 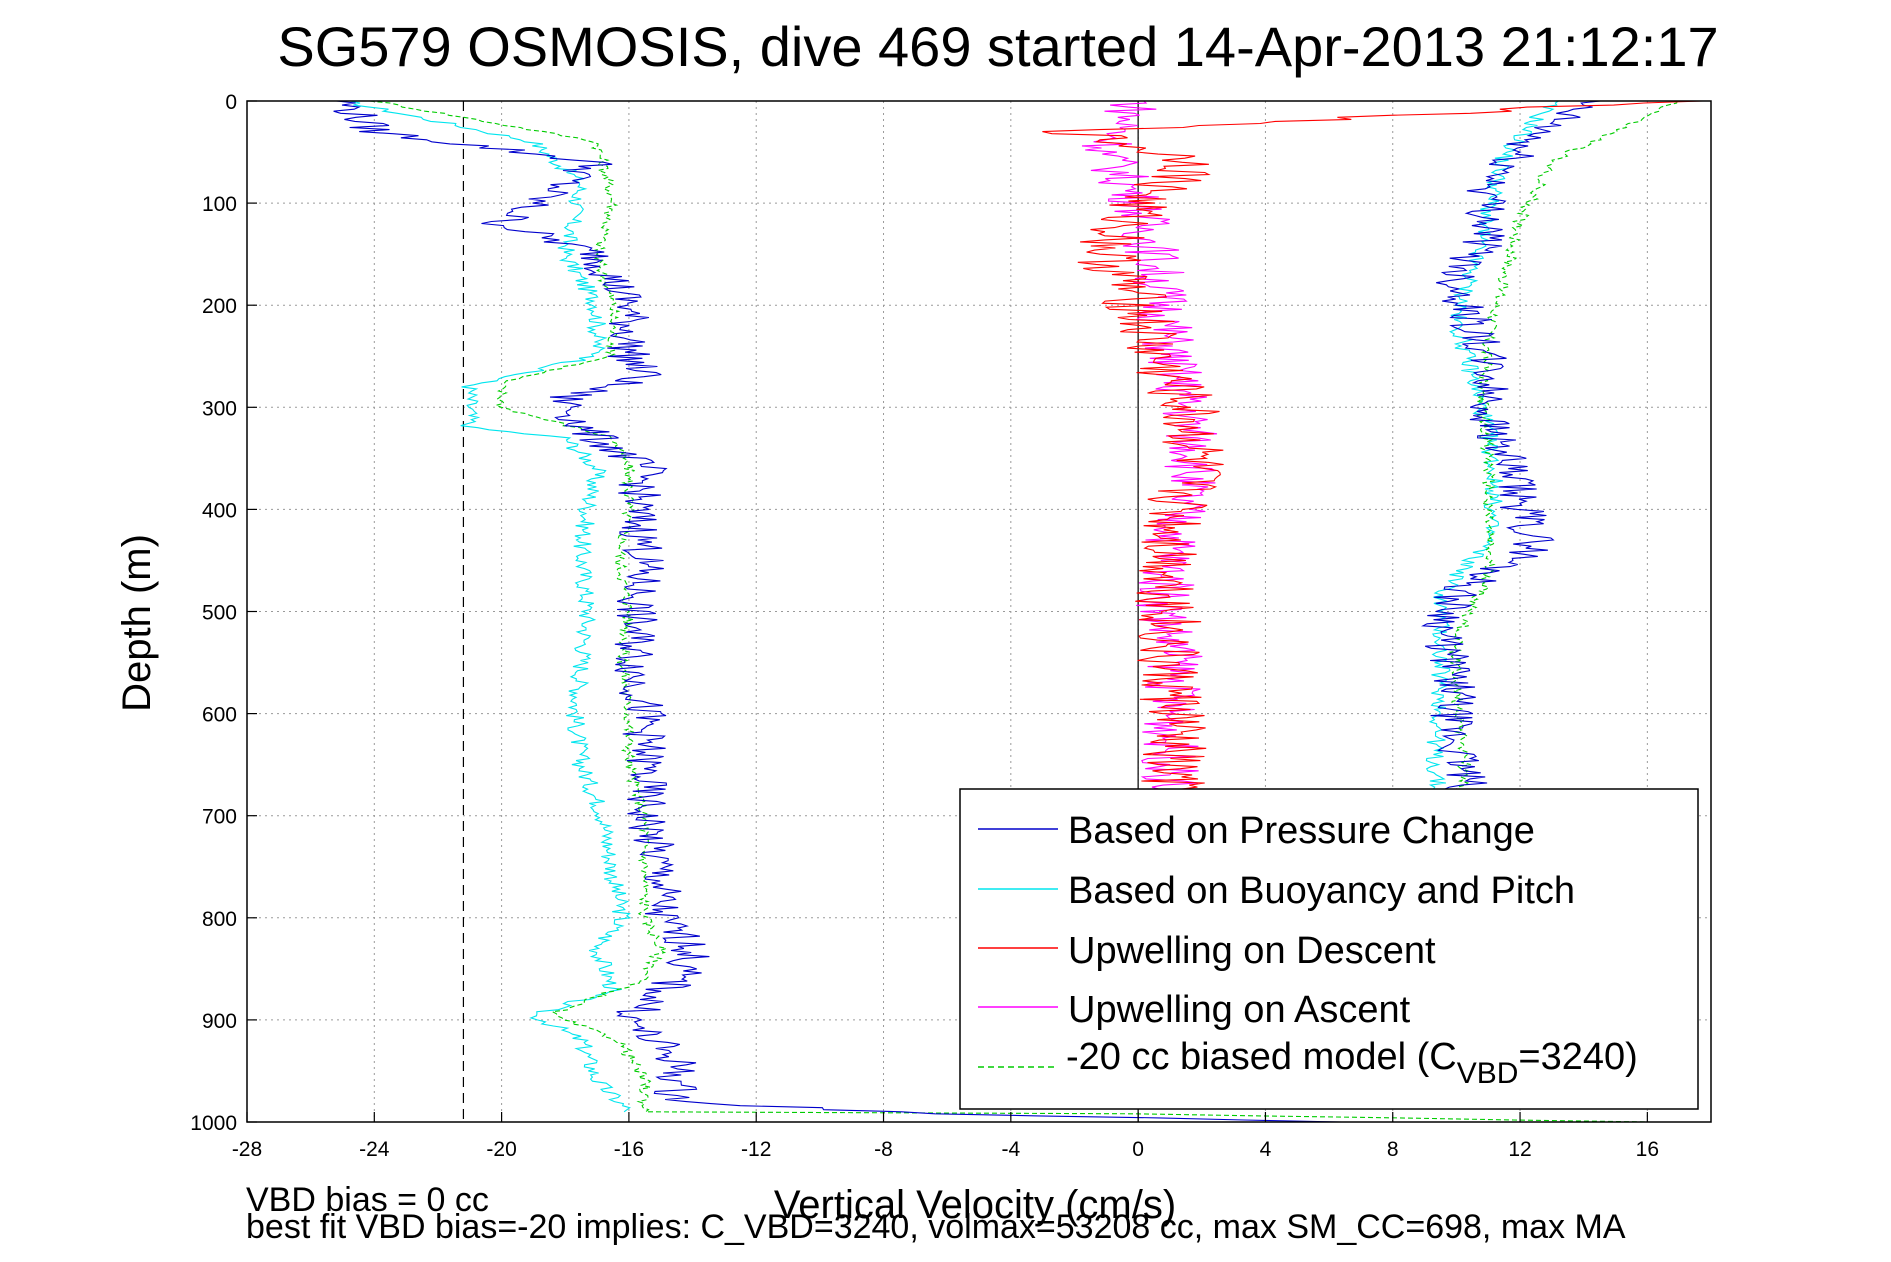 I want to click on x-tick-label: 0, so click(x=1138, y=1149).